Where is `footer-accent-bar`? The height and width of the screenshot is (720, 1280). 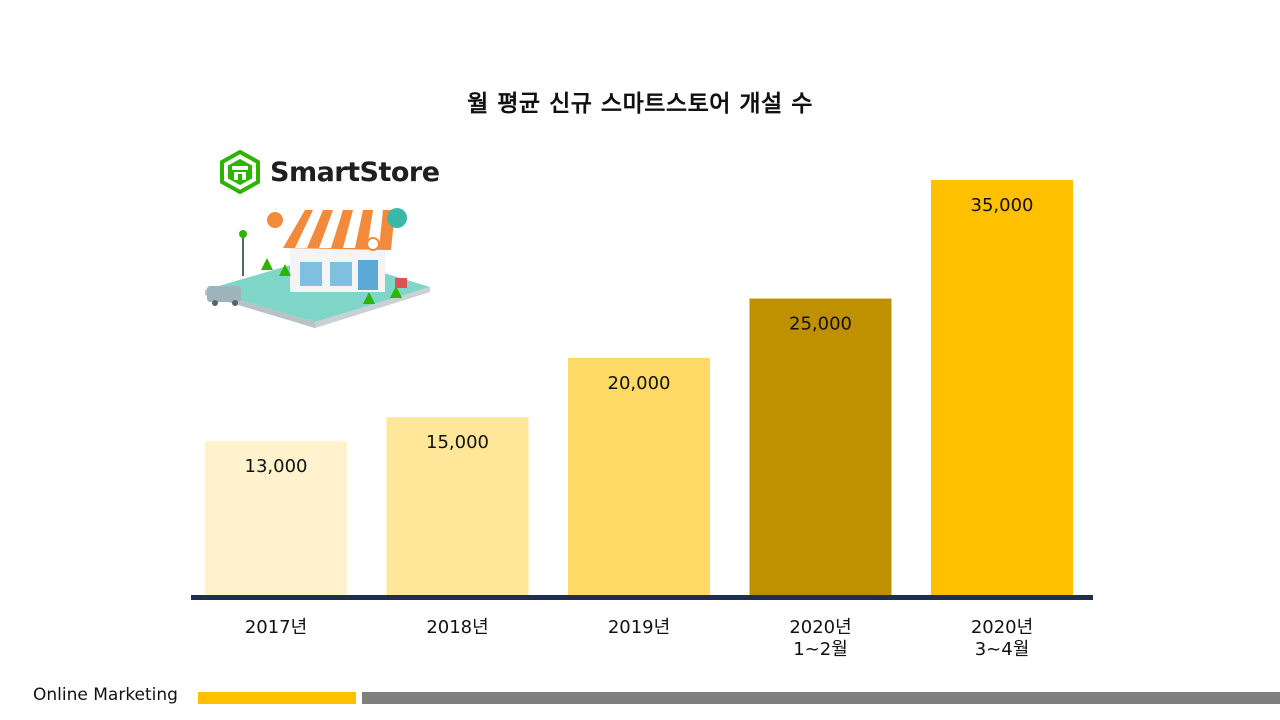
footer-accent-bar is located at coordinates (277, 698).